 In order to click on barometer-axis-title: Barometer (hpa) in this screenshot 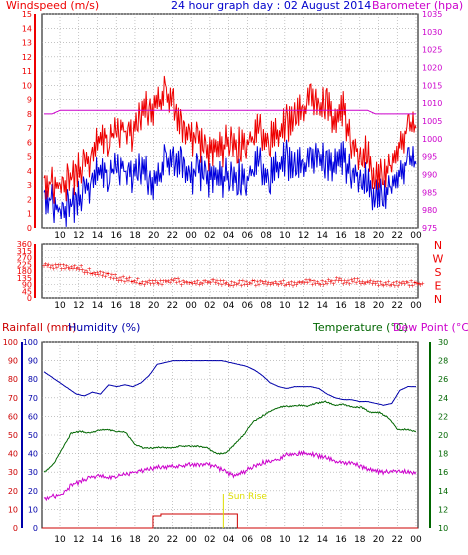, I will do `click(417, 6)`.